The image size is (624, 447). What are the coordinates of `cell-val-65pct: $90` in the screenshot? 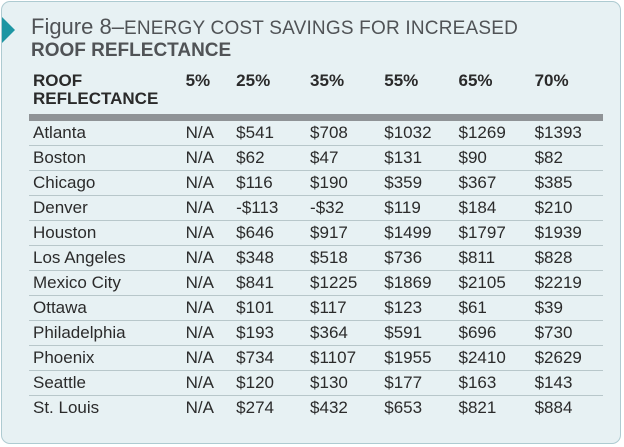 It's located at (492, 158).